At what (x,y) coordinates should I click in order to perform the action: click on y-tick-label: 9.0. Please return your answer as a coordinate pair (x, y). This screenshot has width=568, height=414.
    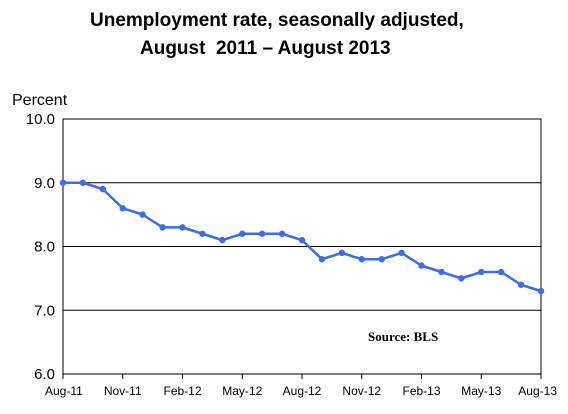
    Looking at the image, I should click on (44, 183).